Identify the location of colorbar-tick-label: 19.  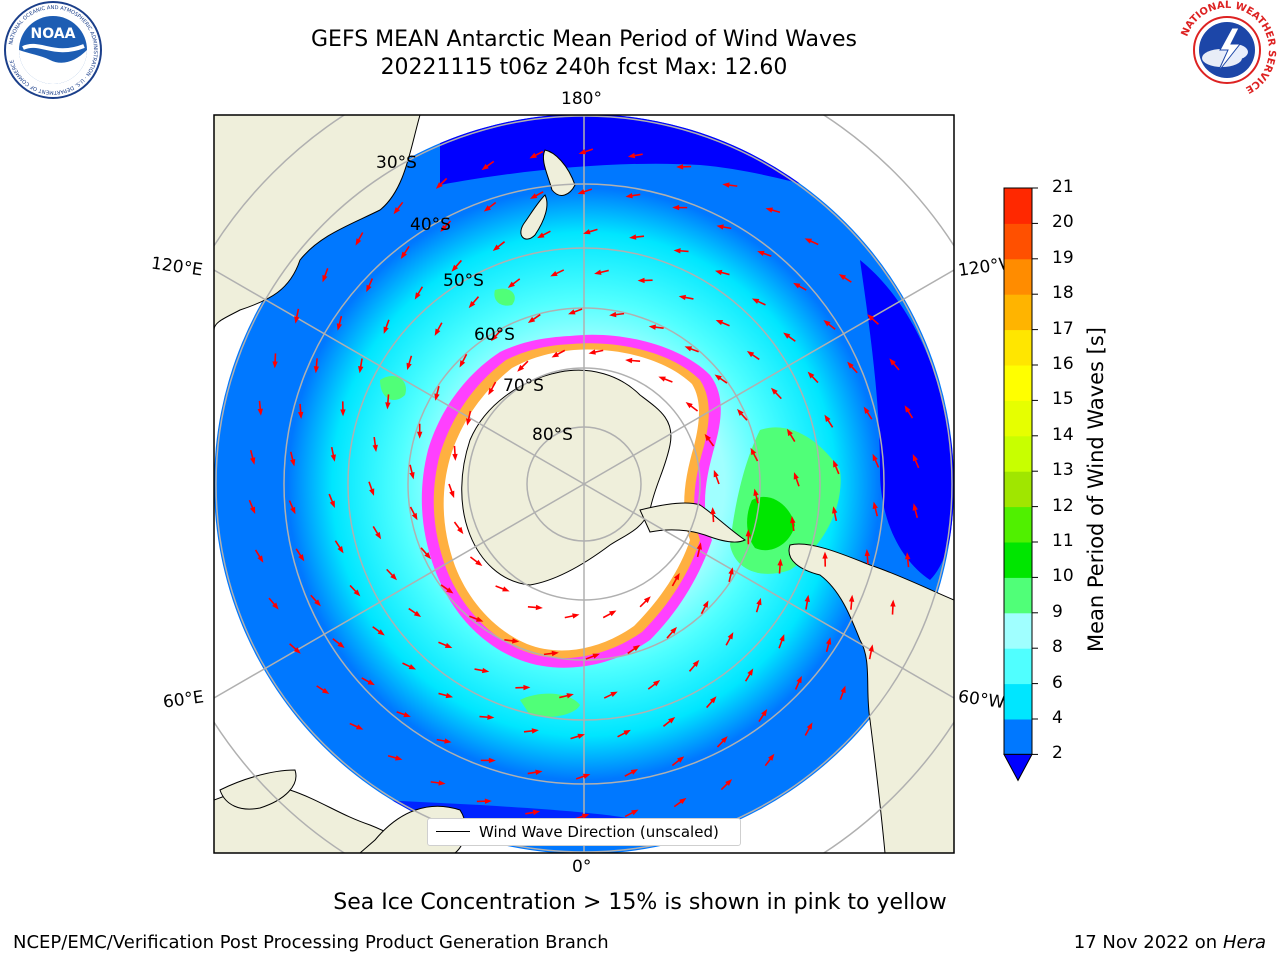
(1063, 257).